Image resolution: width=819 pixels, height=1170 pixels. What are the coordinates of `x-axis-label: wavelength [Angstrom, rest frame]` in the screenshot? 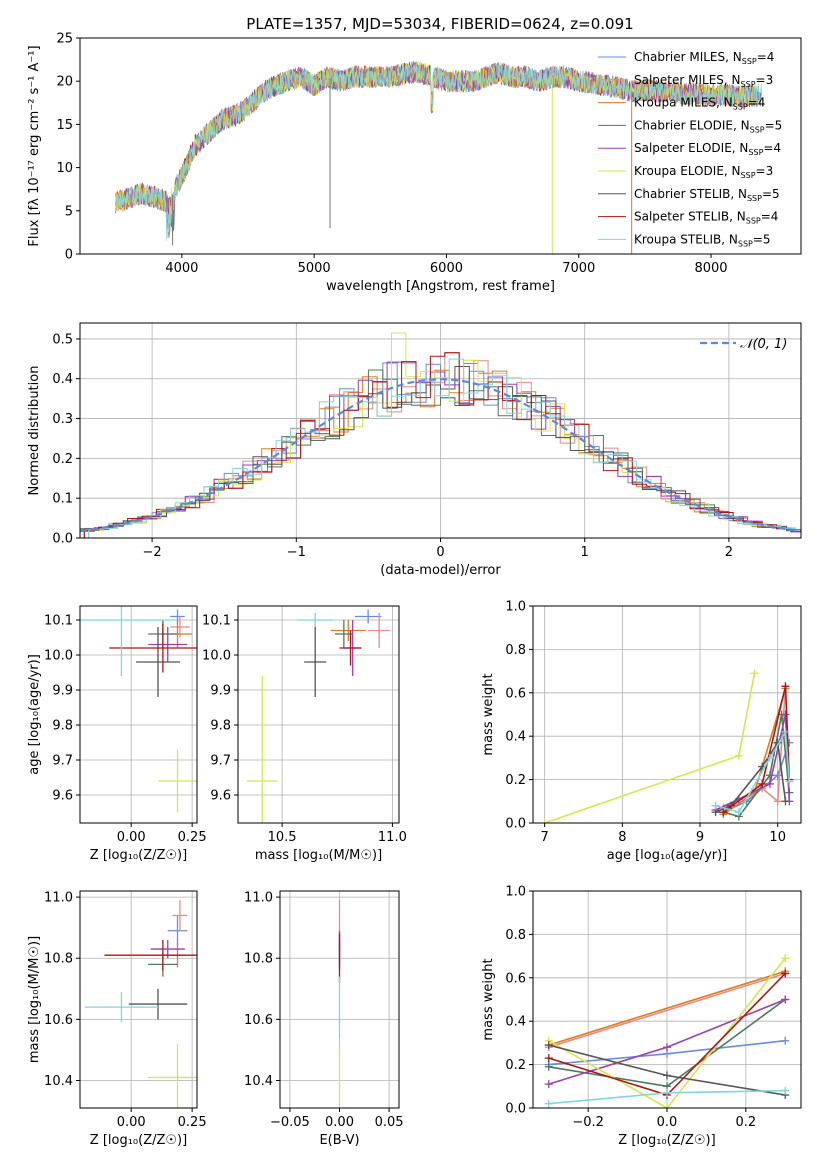 It's located at (440, 286).